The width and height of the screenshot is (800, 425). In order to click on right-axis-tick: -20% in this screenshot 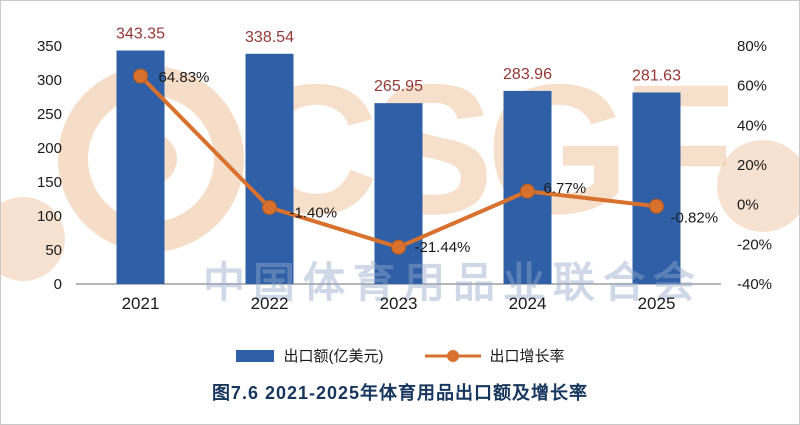, I will do `click(754, 244)`.